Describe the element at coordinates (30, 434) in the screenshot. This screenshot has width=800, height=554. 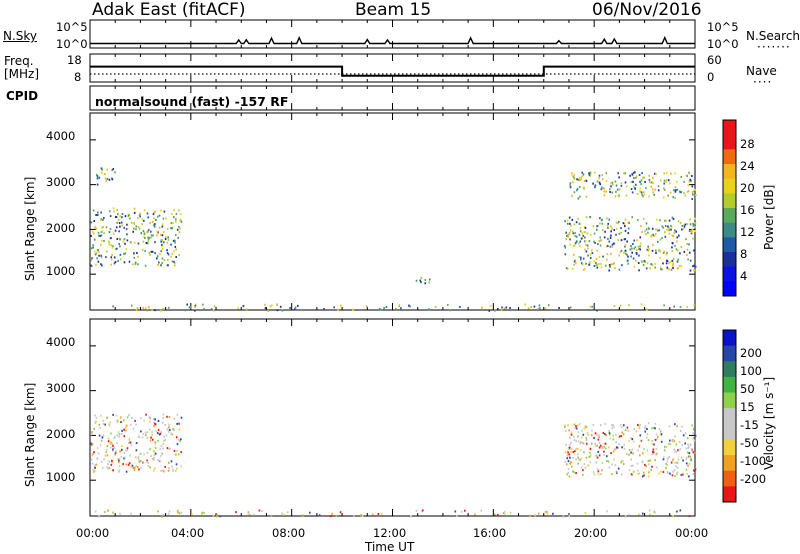
I see `vel-ylabel: Slant Range [km]` at that location.